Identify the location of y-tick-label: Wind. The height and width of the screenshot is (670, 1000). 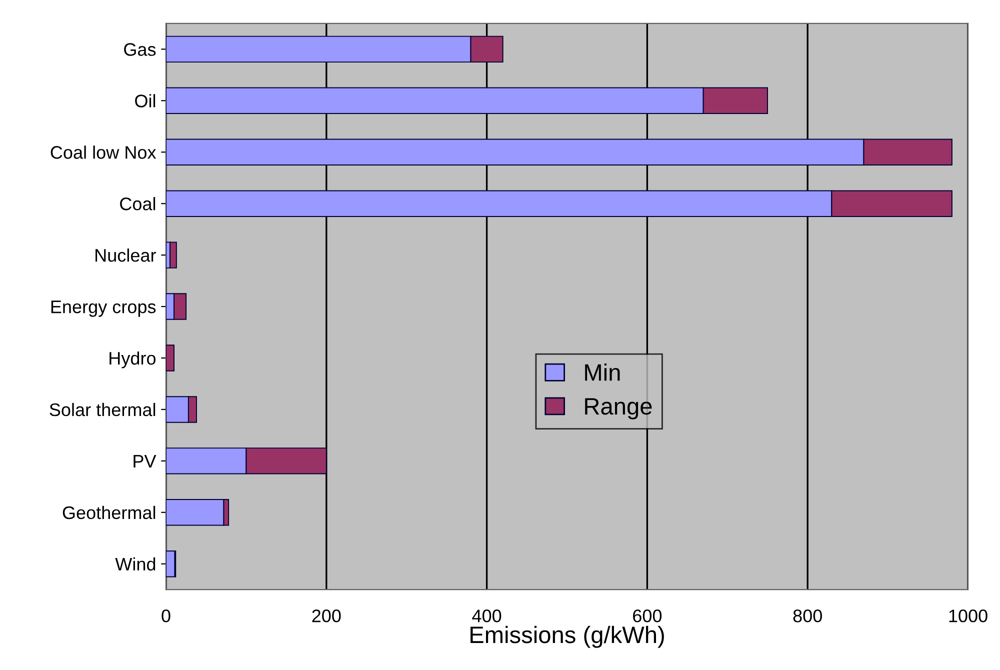
(135, 564).